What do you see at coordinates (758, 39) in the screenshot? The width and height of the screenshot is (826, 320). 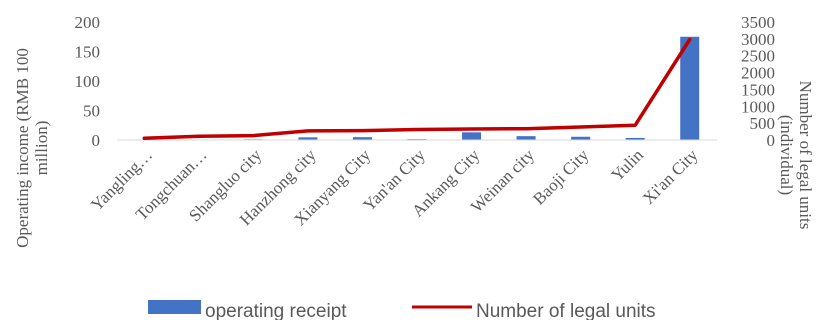 I see `right-tick-label: 3000` at bounding box center [758, 39].